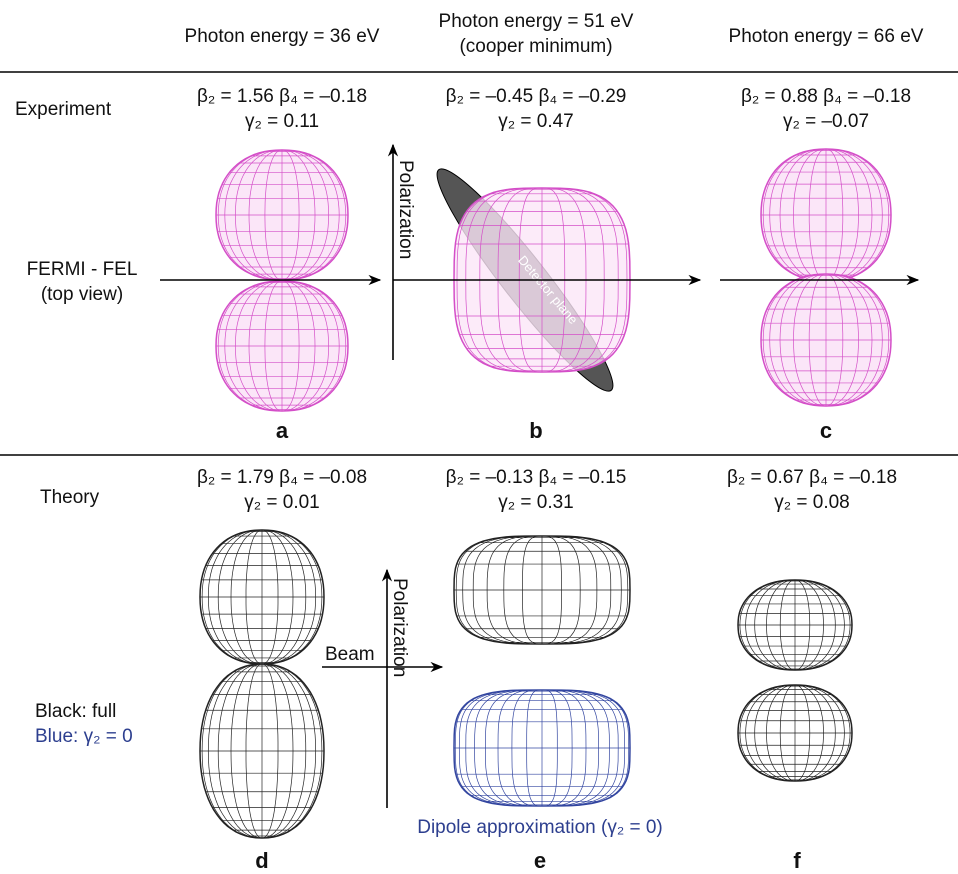 The height and width of the screenshot is (874, 958). Describe the element at coordinates (261, 860) in the screenshot. I see `panel-letter: d` at that location.